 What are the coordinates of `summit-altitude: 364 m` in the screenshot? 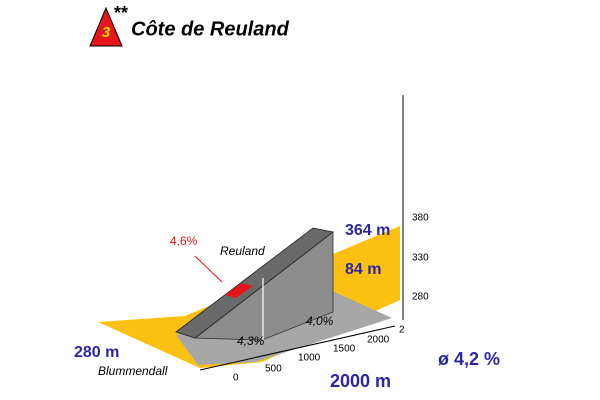 It's located at (367, 230).